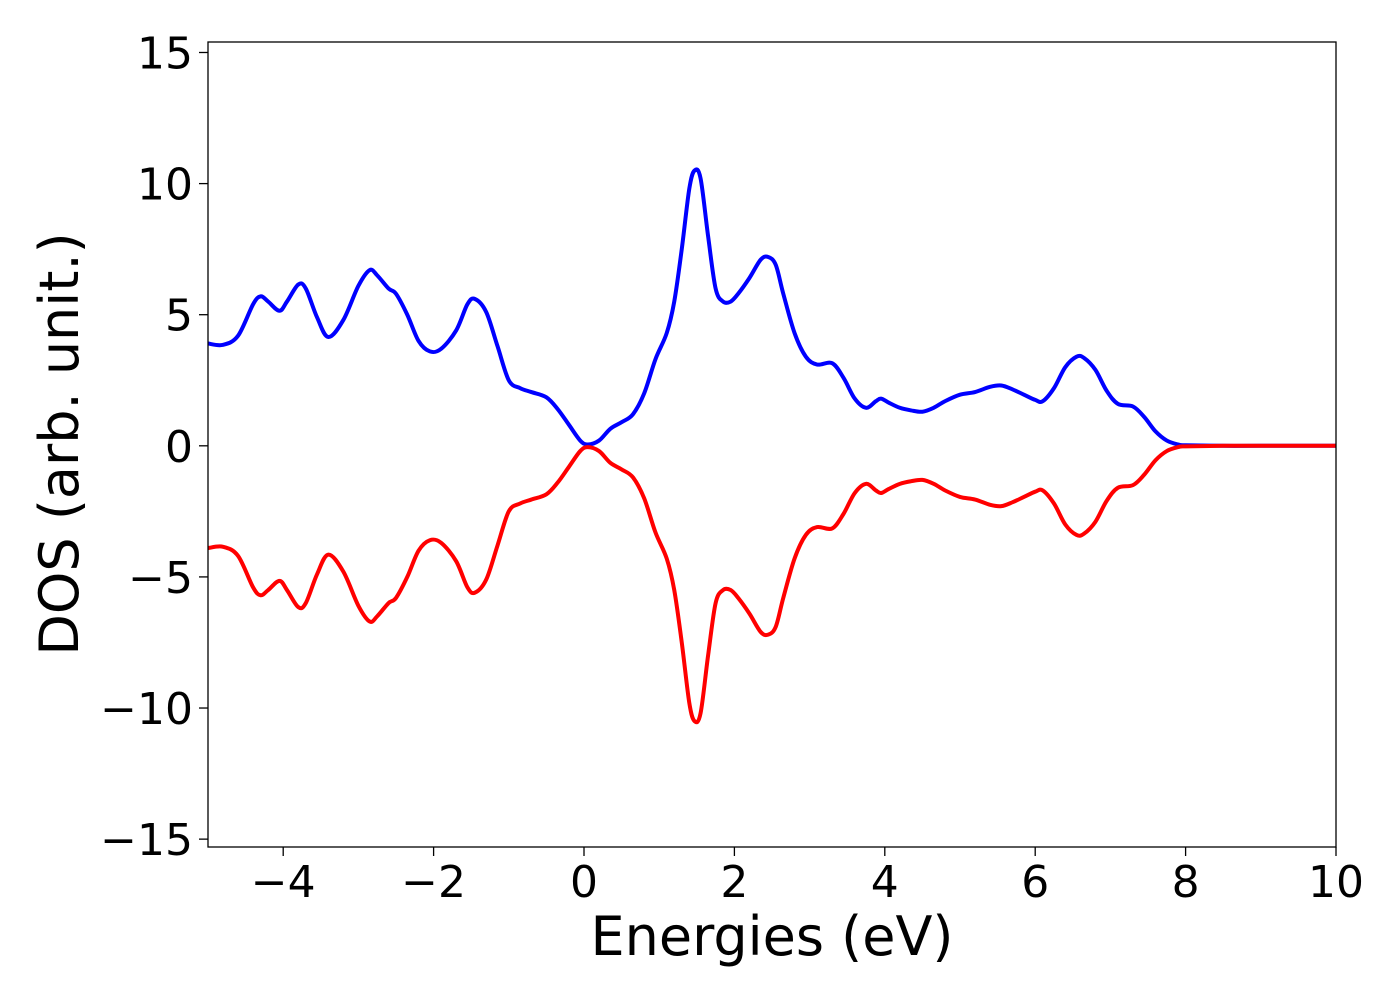  Describe the element at coordinates (146, 709) in the screenshot. I see `y-tick-label: −10` at that location.